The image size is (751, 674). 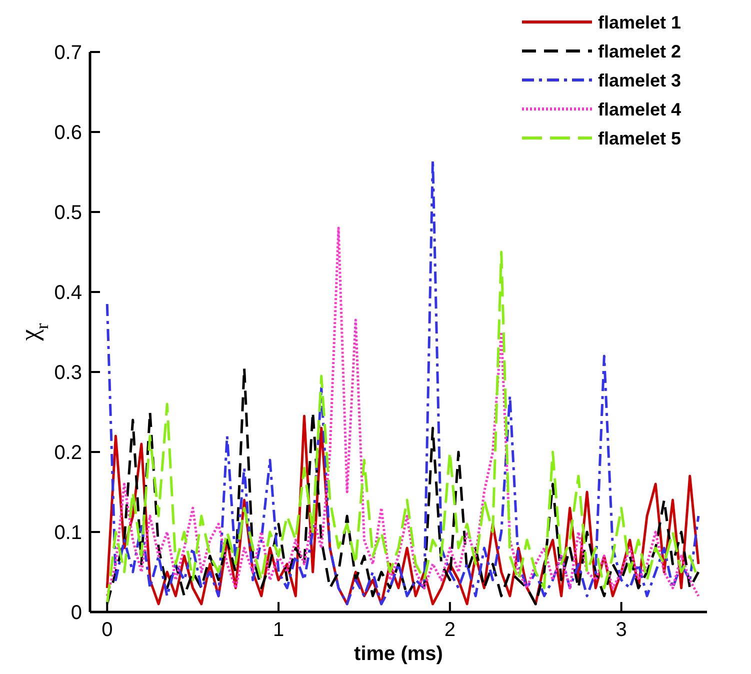 I want to click on y-tick-label: 0, so click(x=76, y=613).